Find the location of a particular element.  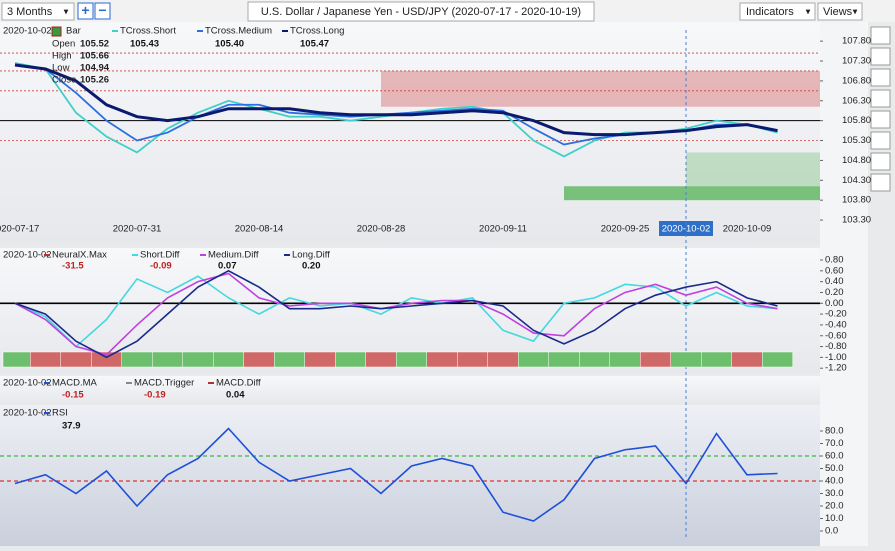

y-tick-label: 104.80 is located at coordinates (856, 160).